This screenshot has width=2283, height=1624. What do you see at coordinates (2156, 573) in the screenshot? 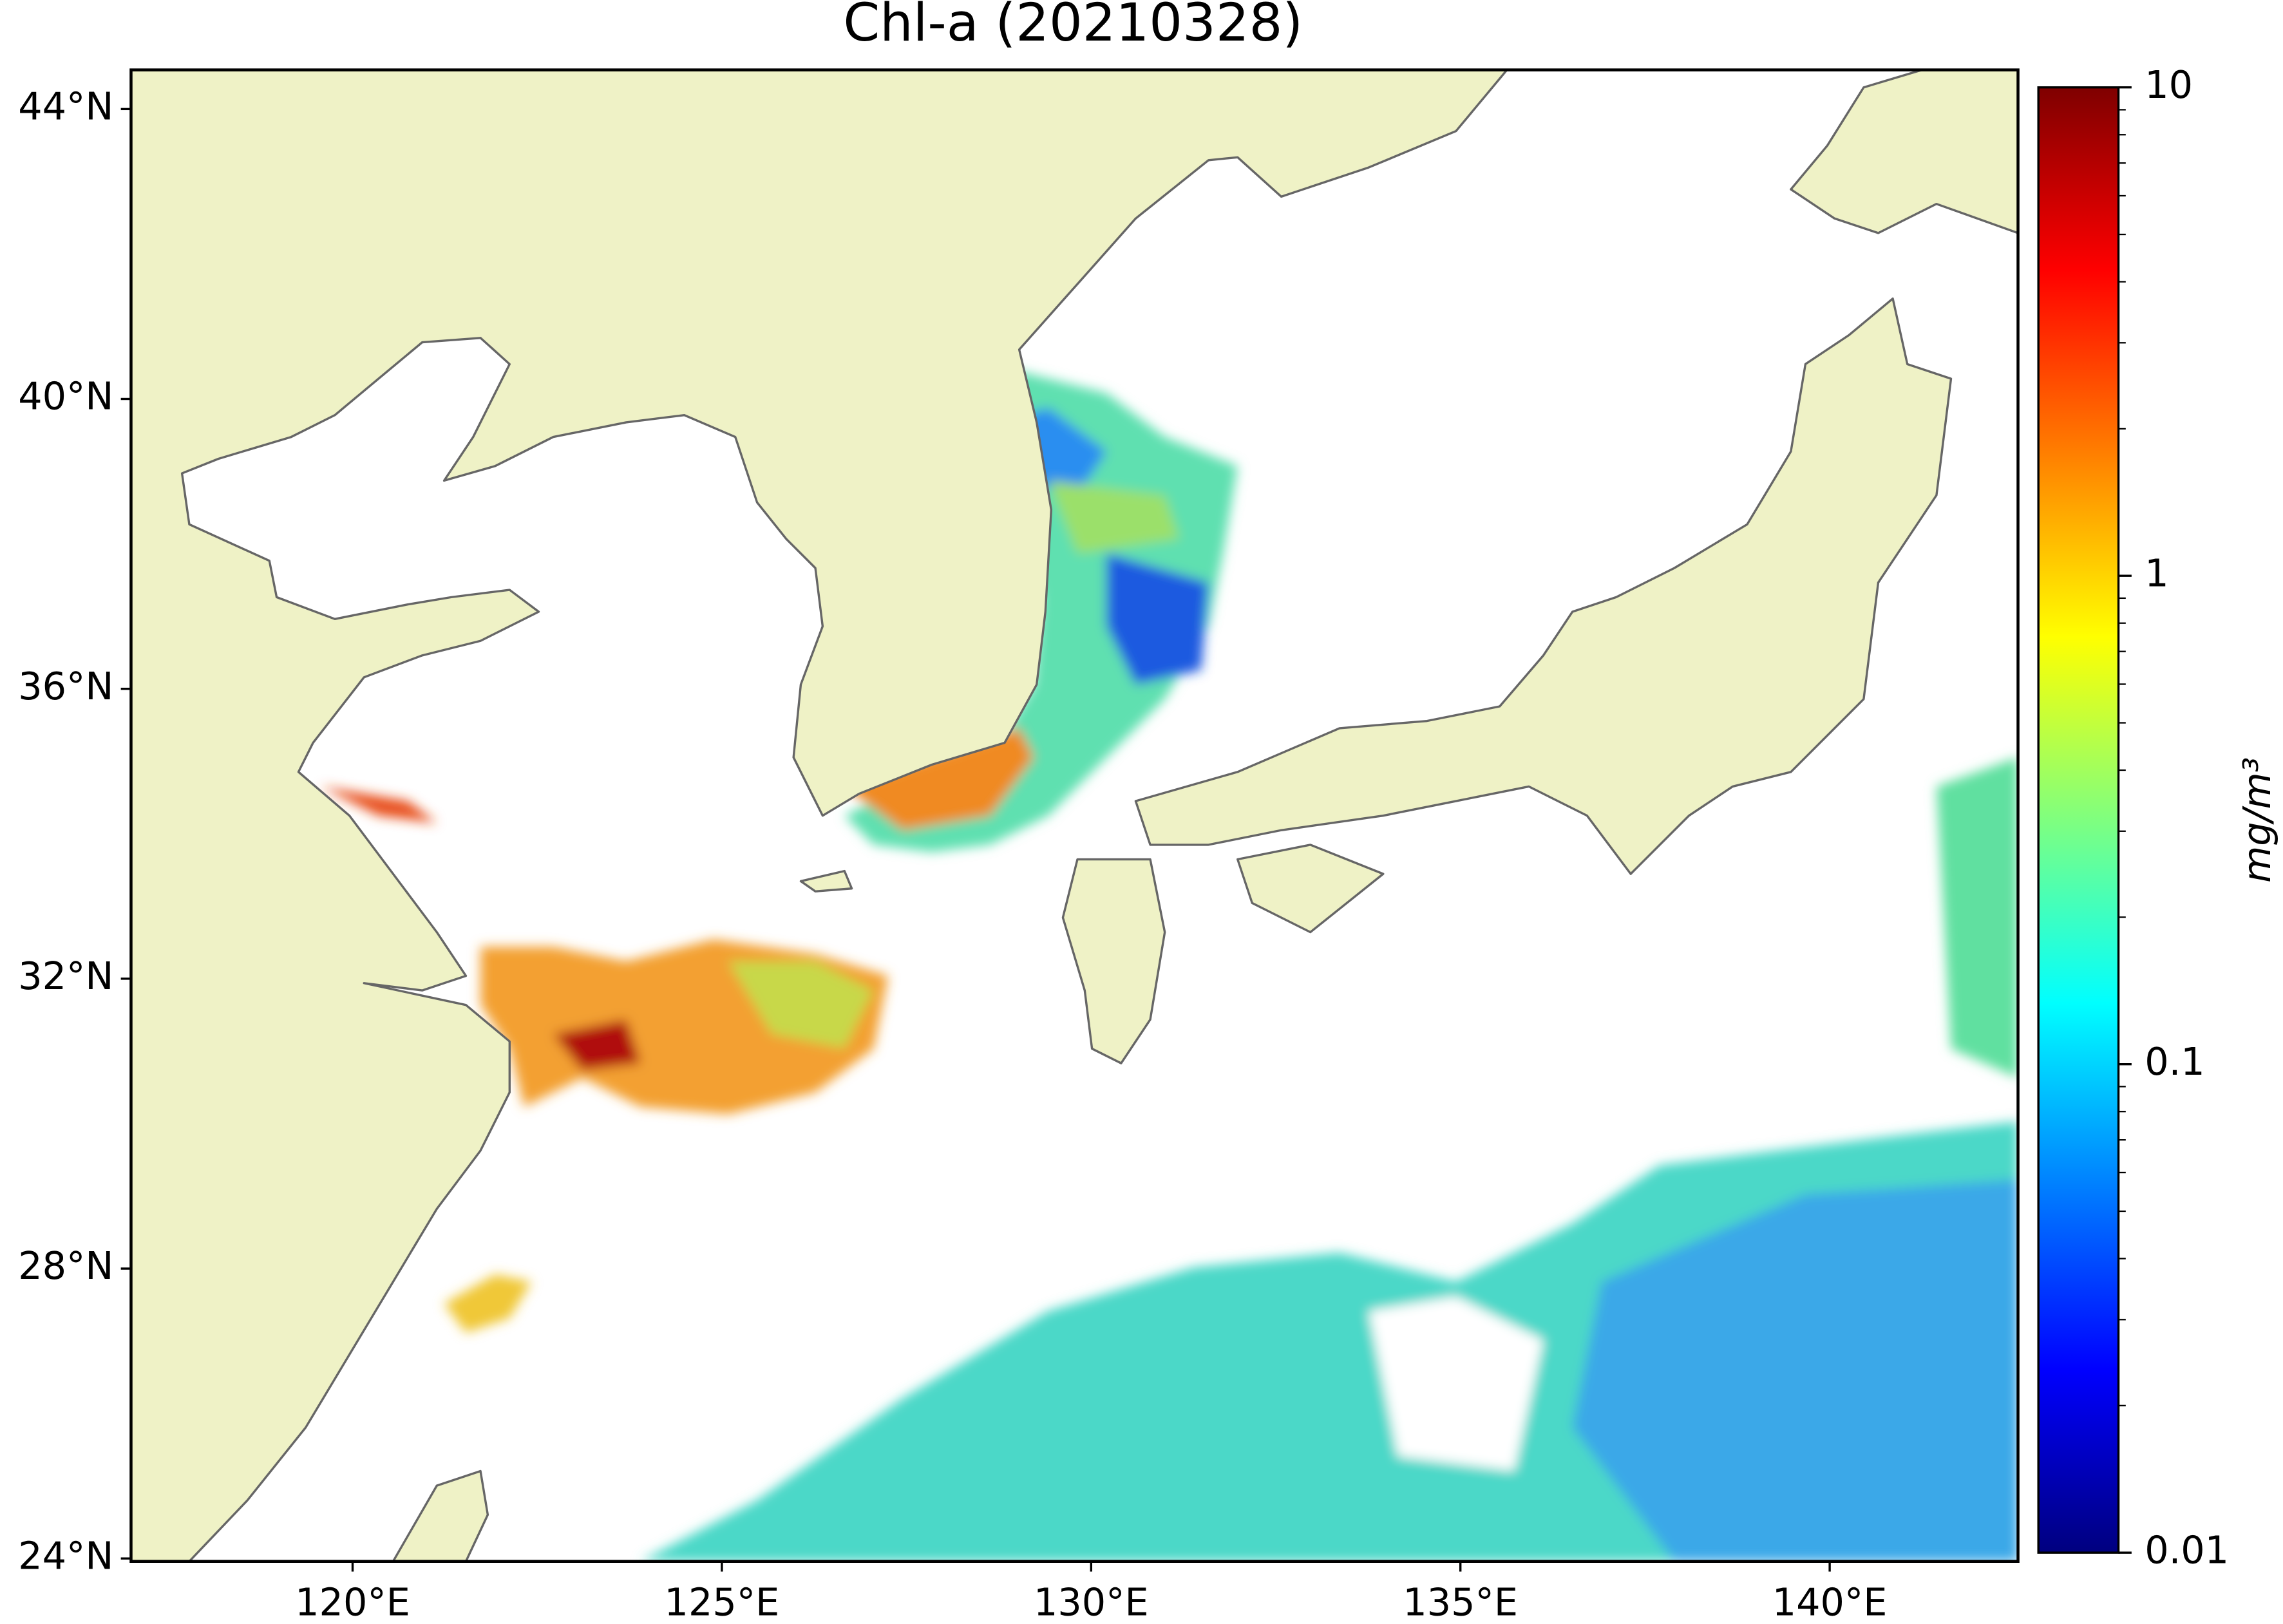
I see `colorbar-tick-label: 1` at bounding box center [2156, 573].